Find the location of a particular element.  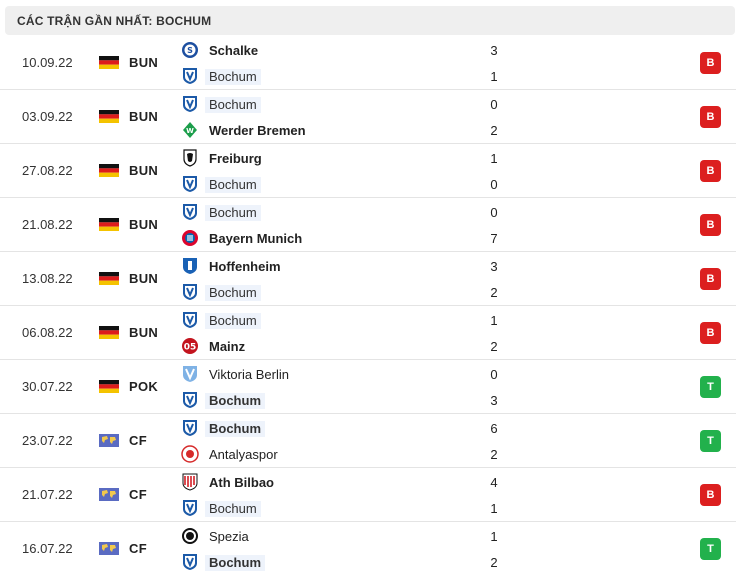

svg-text: W is located at coordinates (190, 131).